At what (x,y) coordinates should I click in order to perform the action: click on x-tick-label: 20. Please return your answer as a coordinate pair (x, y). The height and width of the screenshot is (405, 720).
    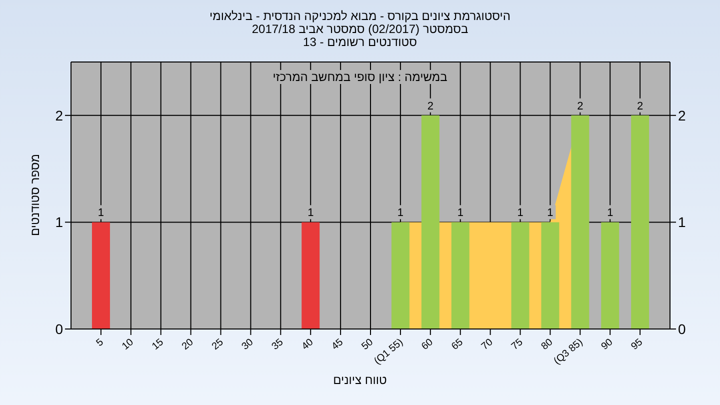
    Looking at the image, I should click on (188, 344).